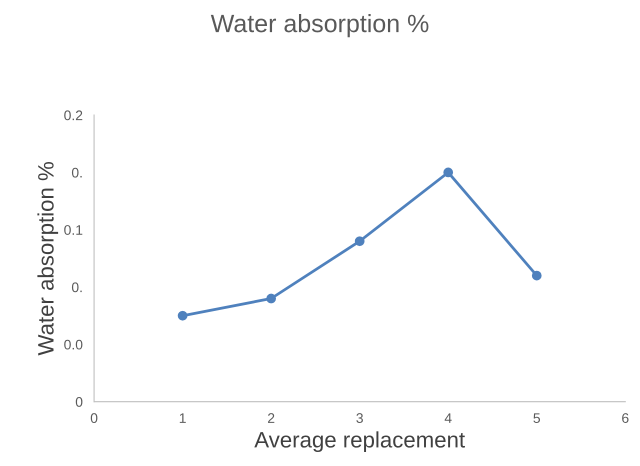 The width and height of the screenshot is (640, 466). I want to click on chart-title: Water absorption %, so click(319, 26).